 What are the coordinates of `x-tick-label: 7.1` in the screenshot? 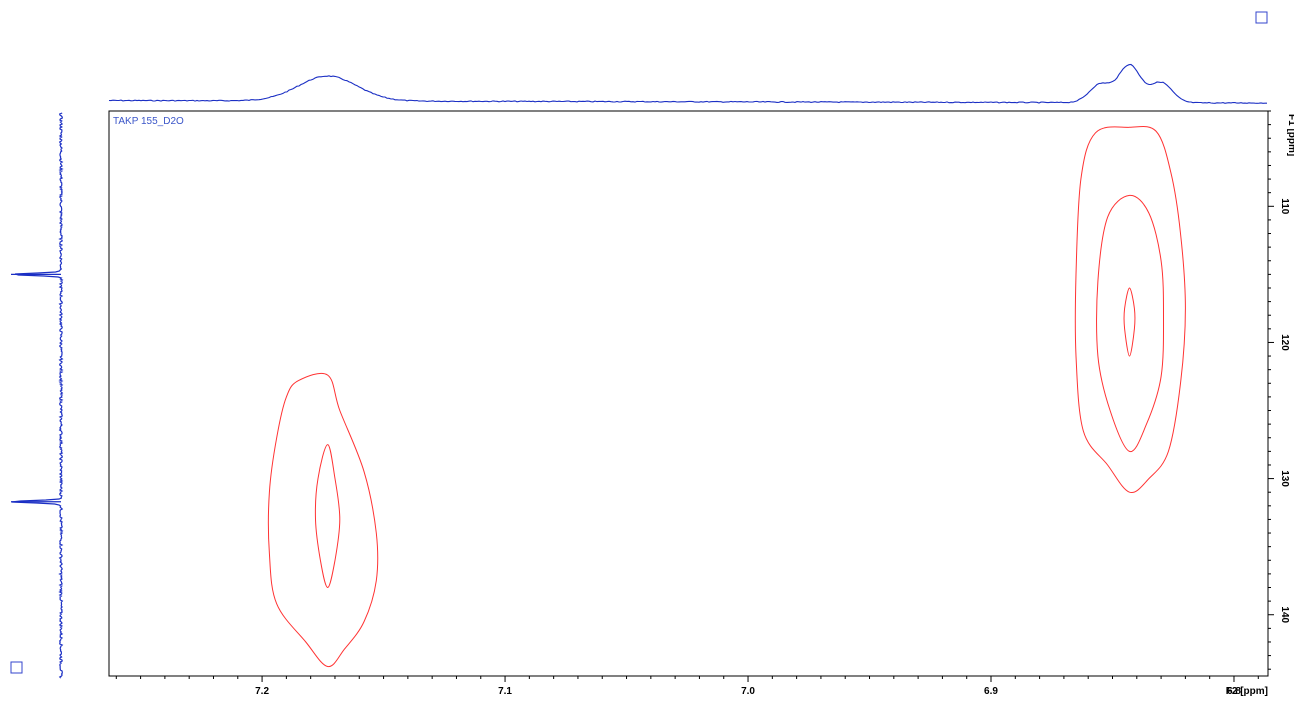 It's located at (505, 691).